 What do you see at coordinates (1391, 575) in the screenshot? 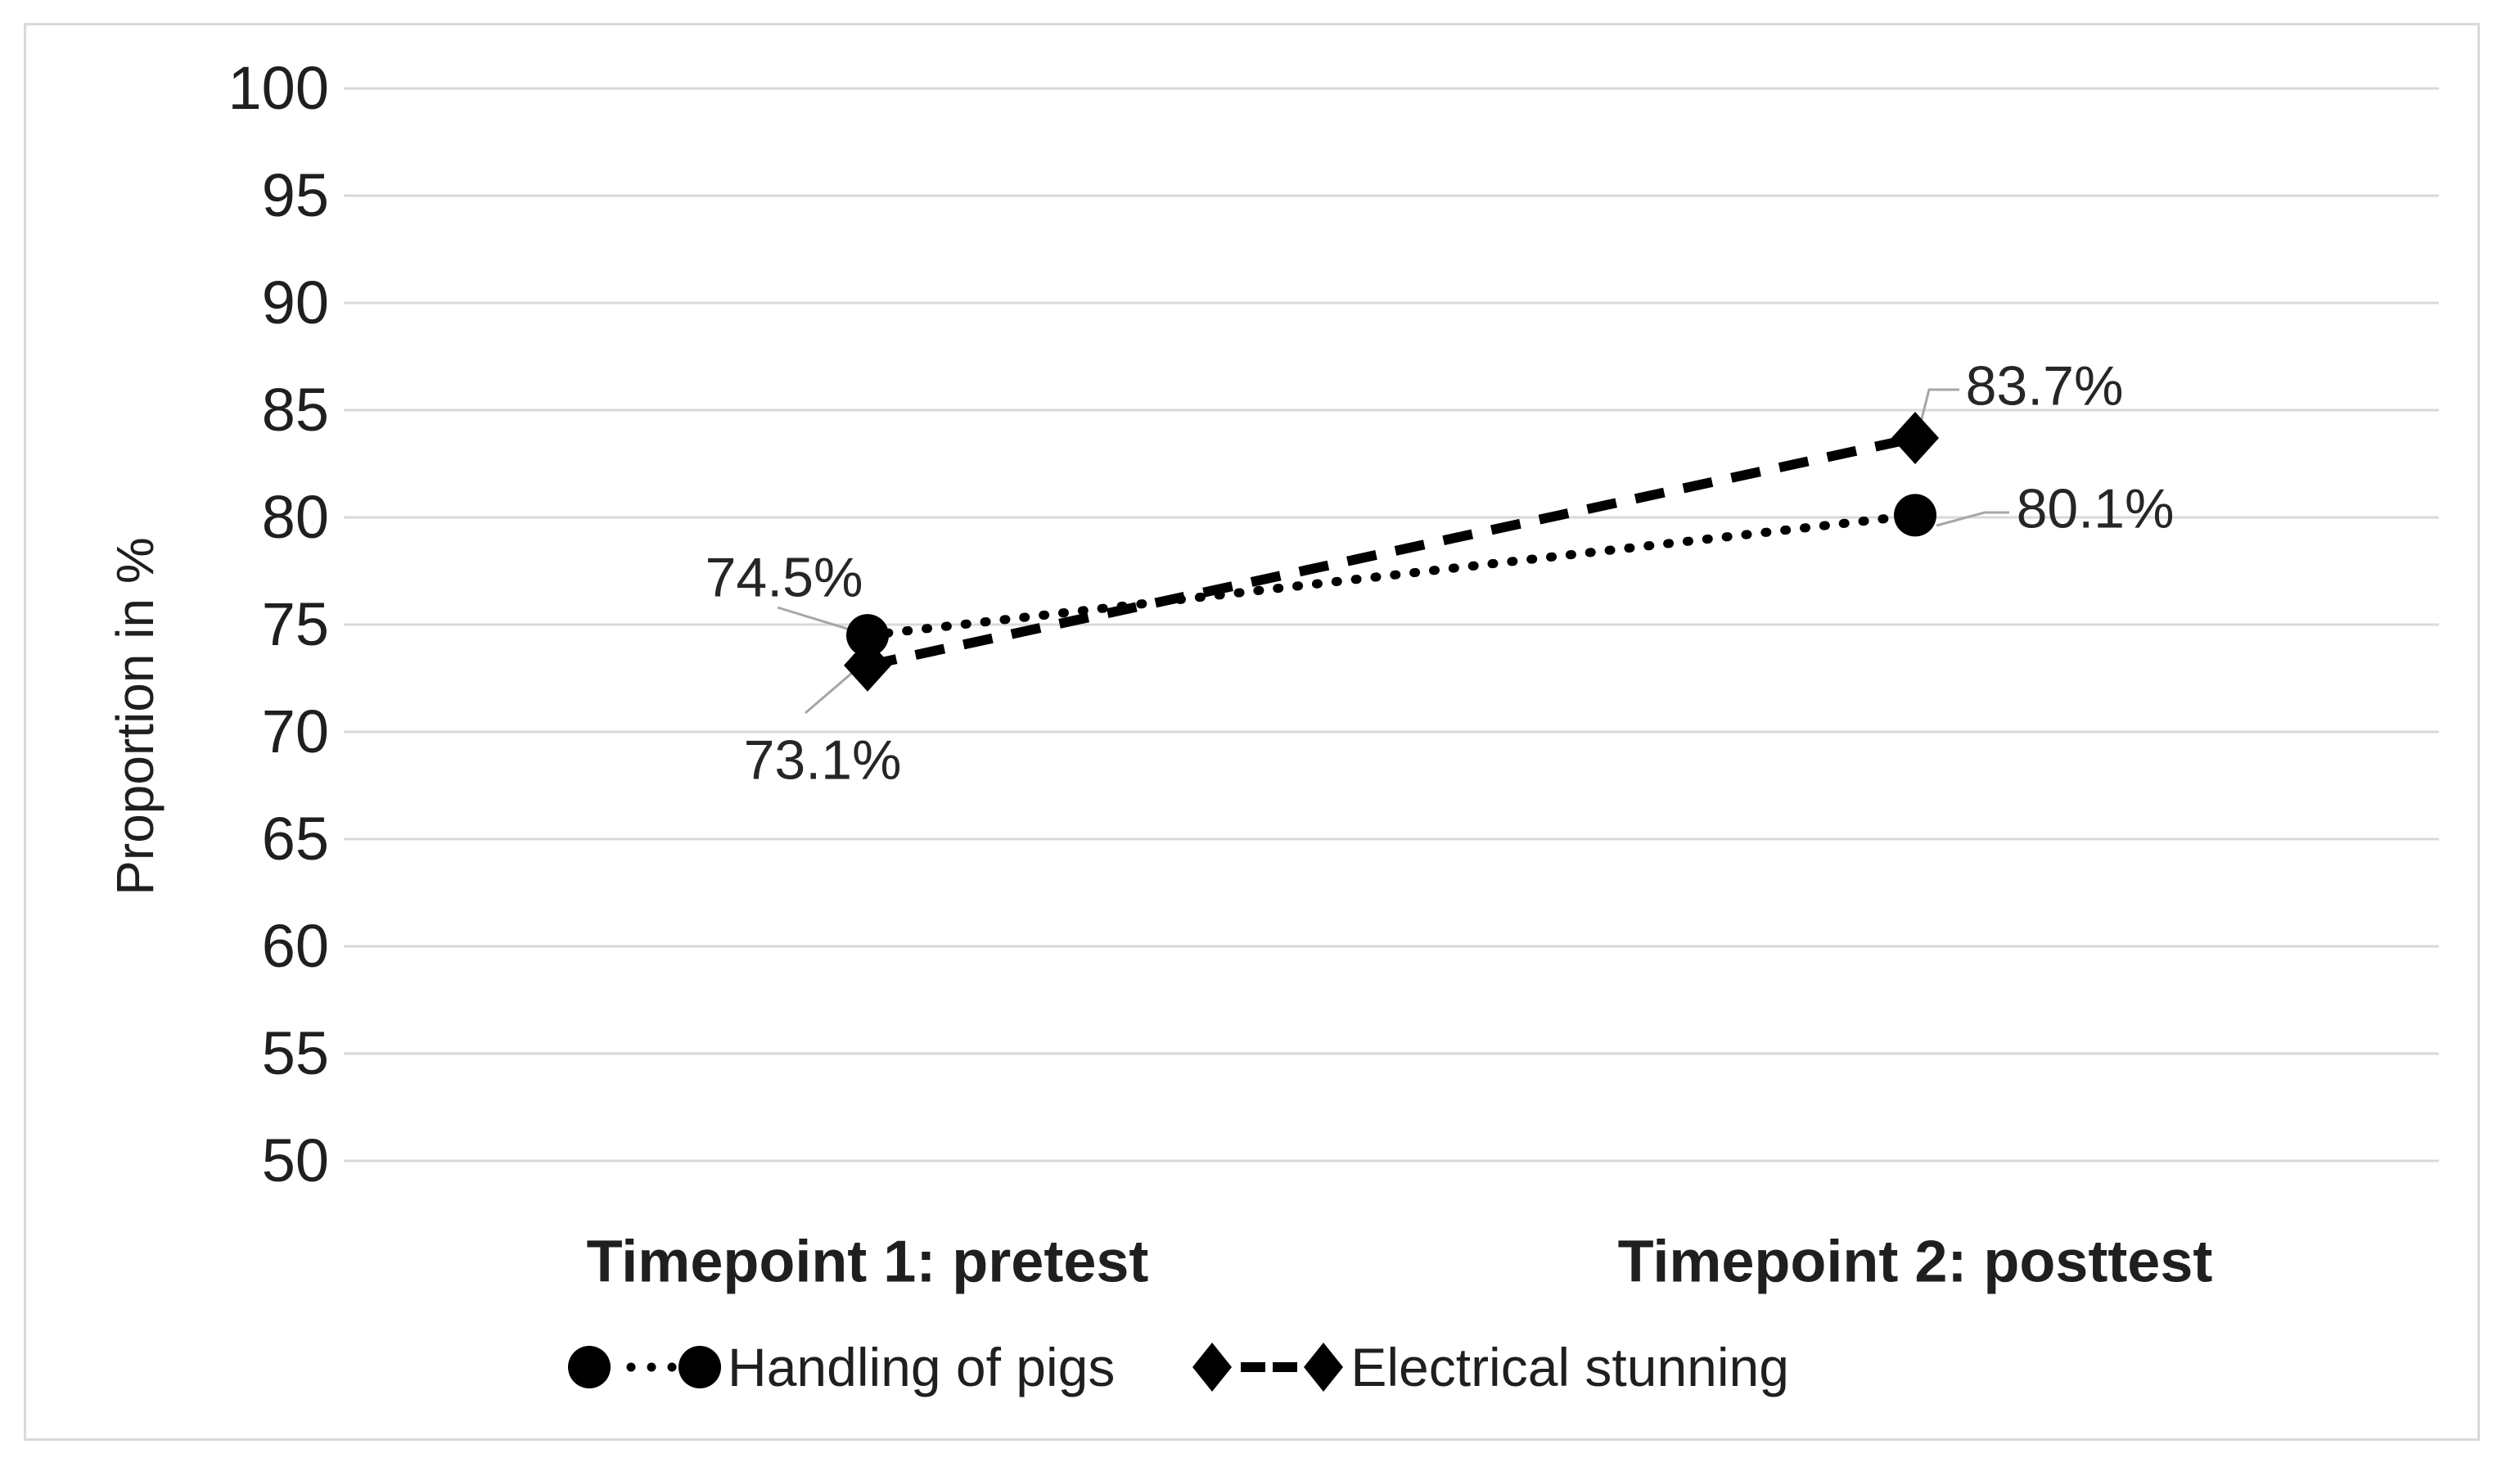
I see `series-line-handling-of-pigs` at bounding box center [1391, 575].